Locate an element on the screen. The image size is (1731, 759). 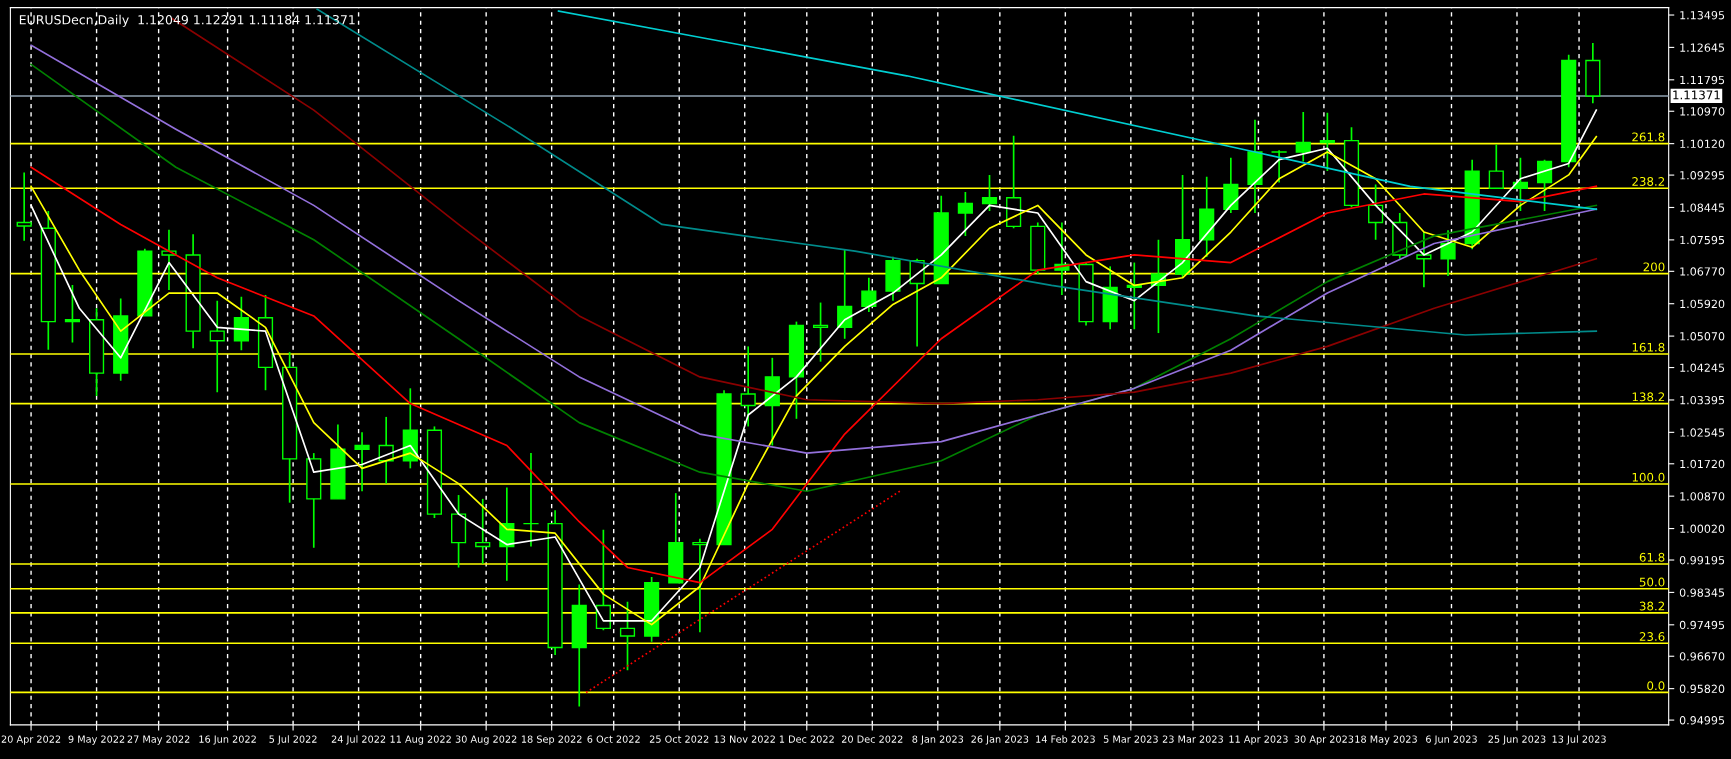
y-tick-label: 1.09295 is located at coordinates (1702, 175).